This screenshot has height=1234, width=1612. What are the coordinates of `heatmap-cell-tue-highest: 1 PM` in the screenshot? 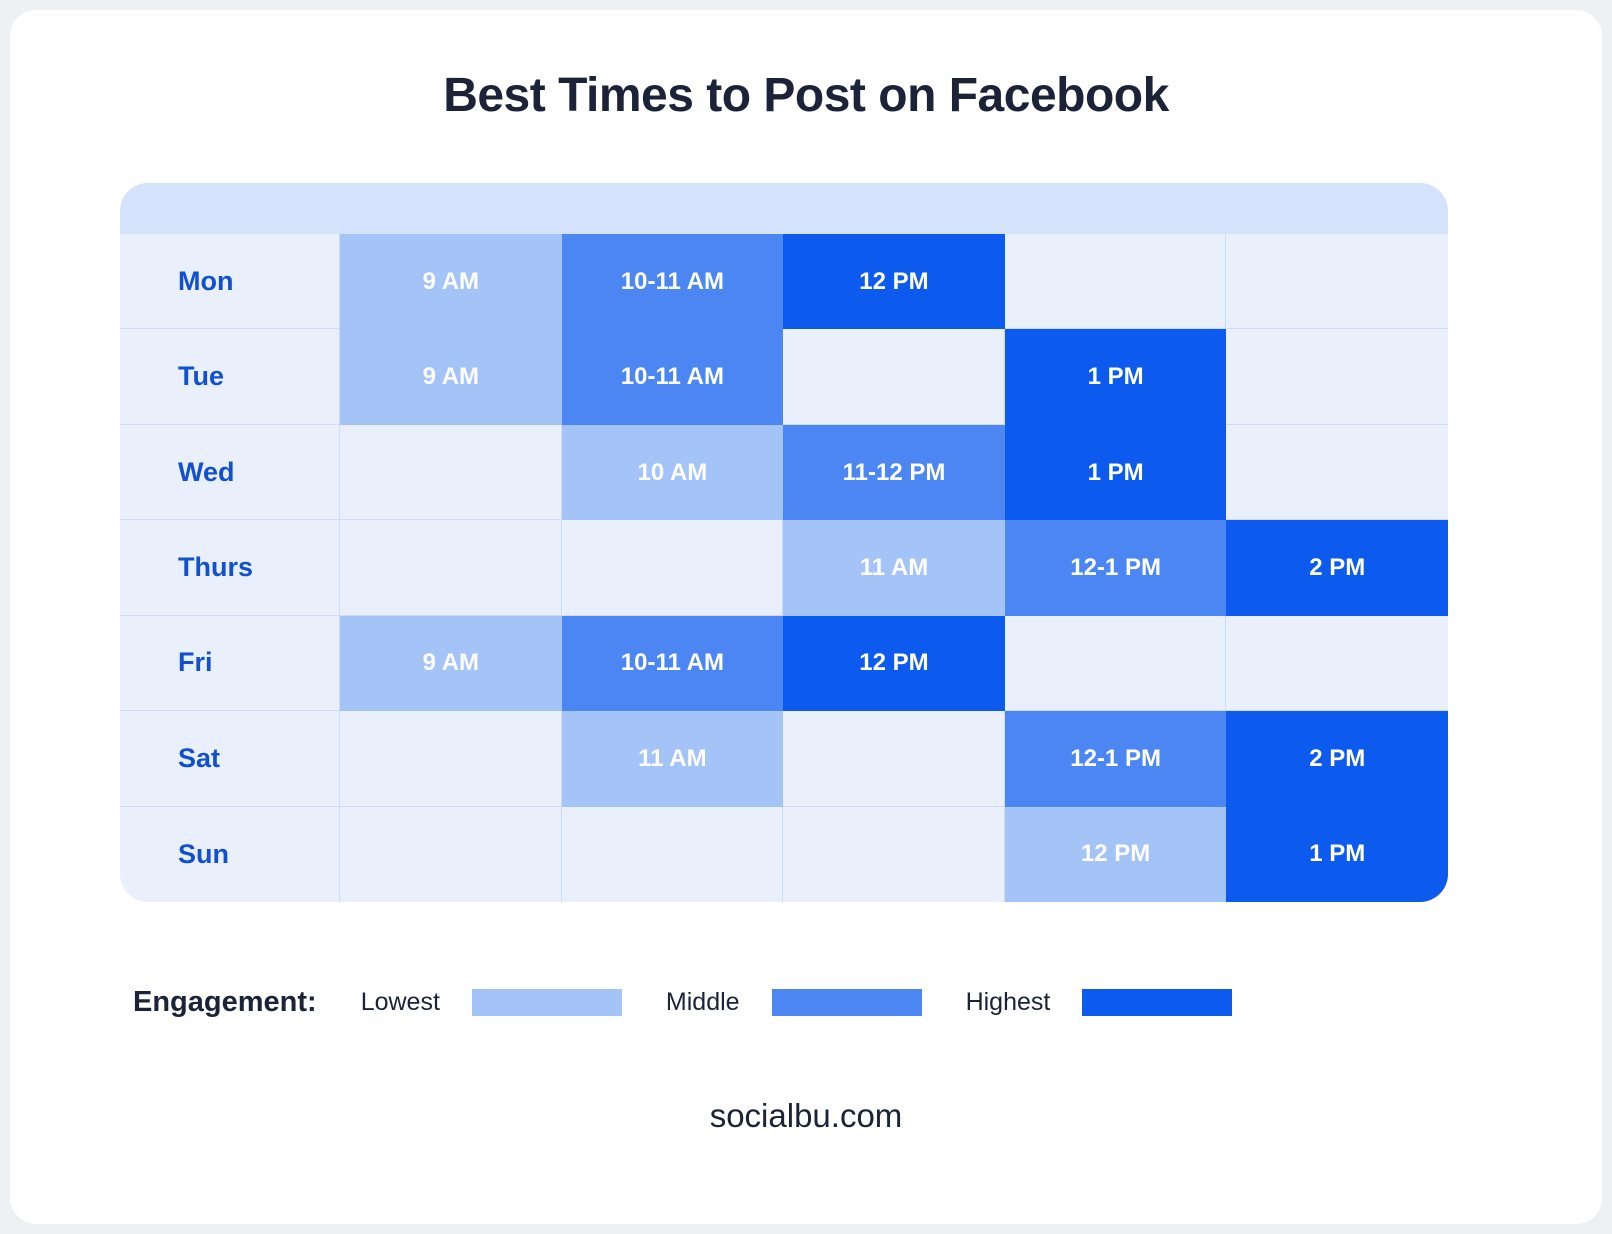 It's located at (1115, 377).